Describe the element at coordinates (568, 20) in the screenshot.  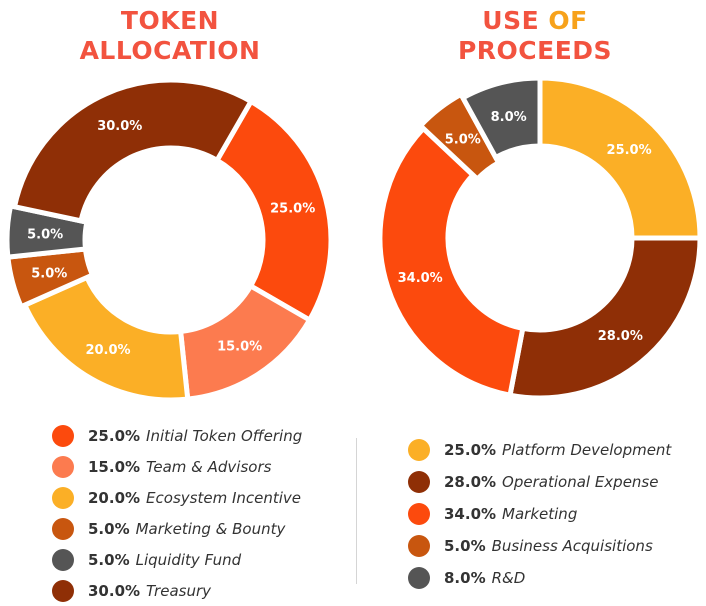
I see `title-word: OF` at that location.